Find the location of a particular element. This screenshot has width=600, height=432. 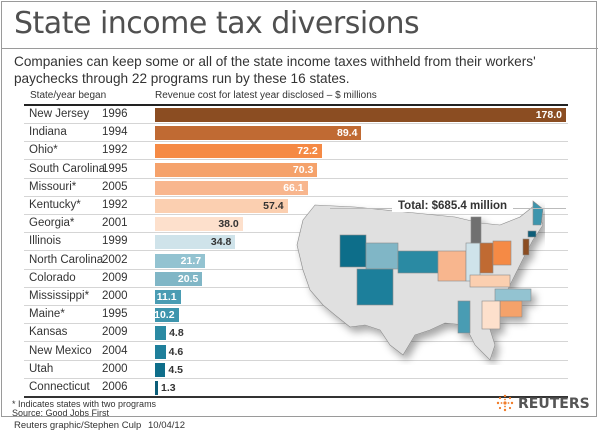

value-label: 72.2 is located at coordinates (307, 151).